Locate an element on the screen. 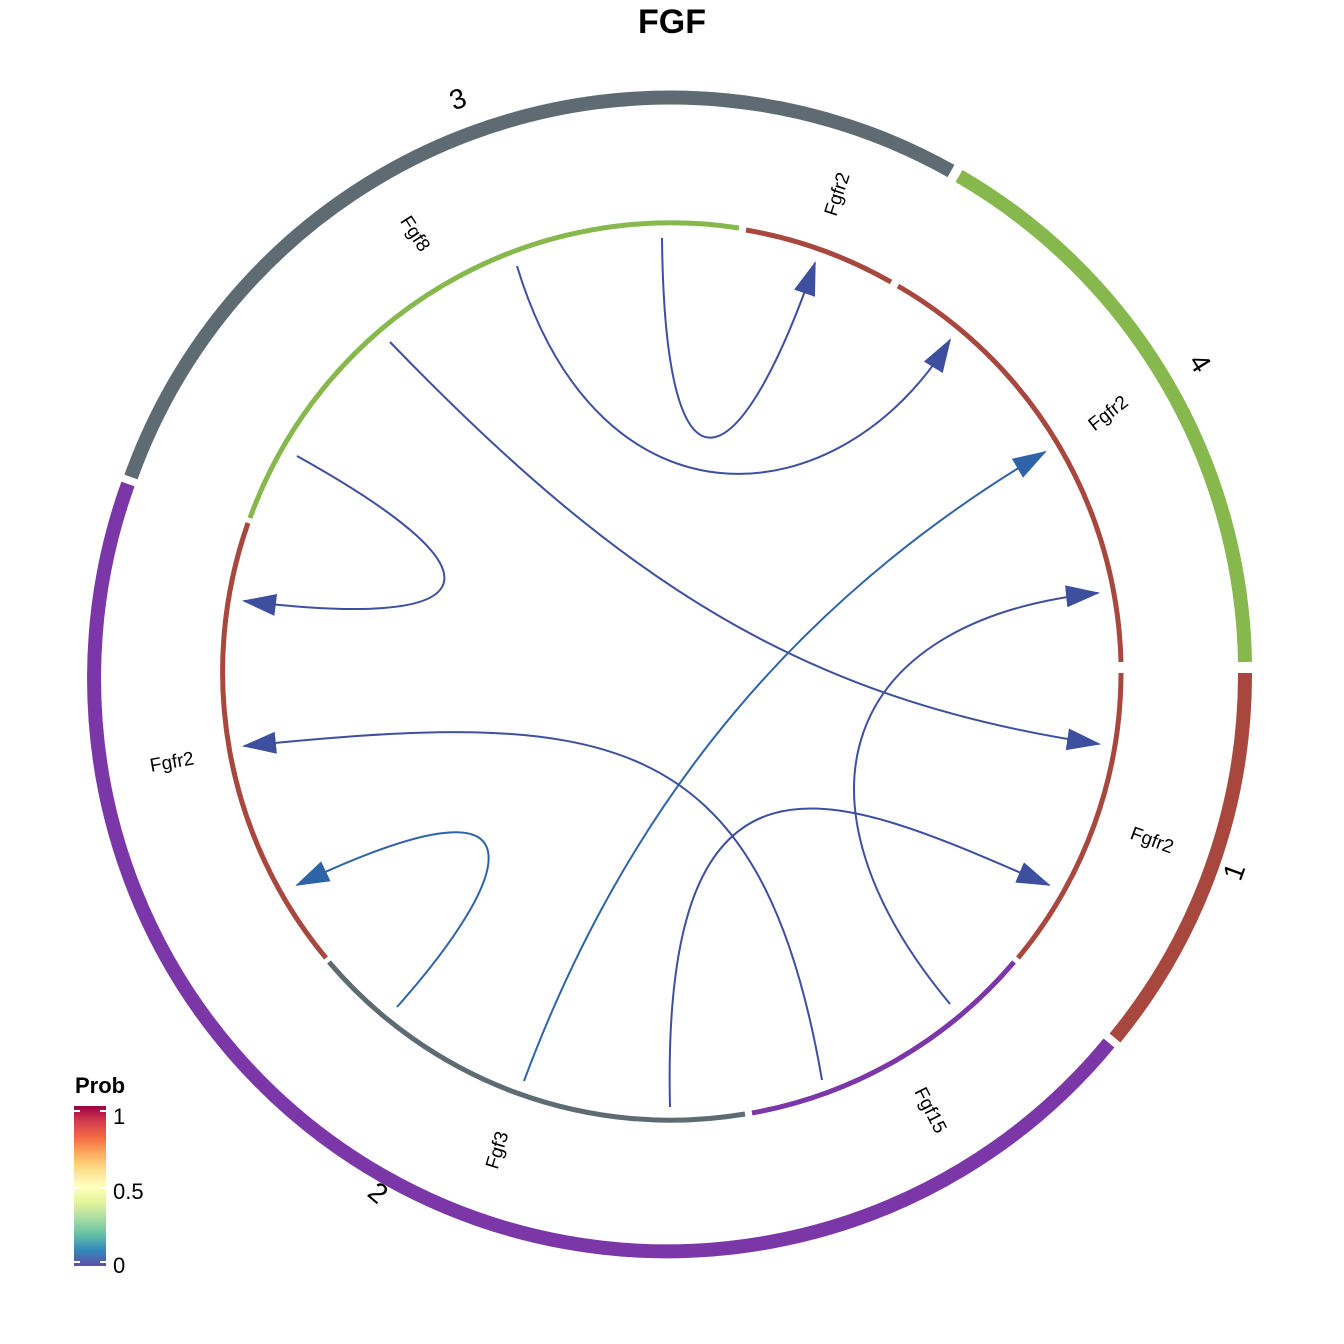 The height and width of the screenshot is (1344, 1344). legend-tick-1: 1 is located at coordinates (119, 1116).